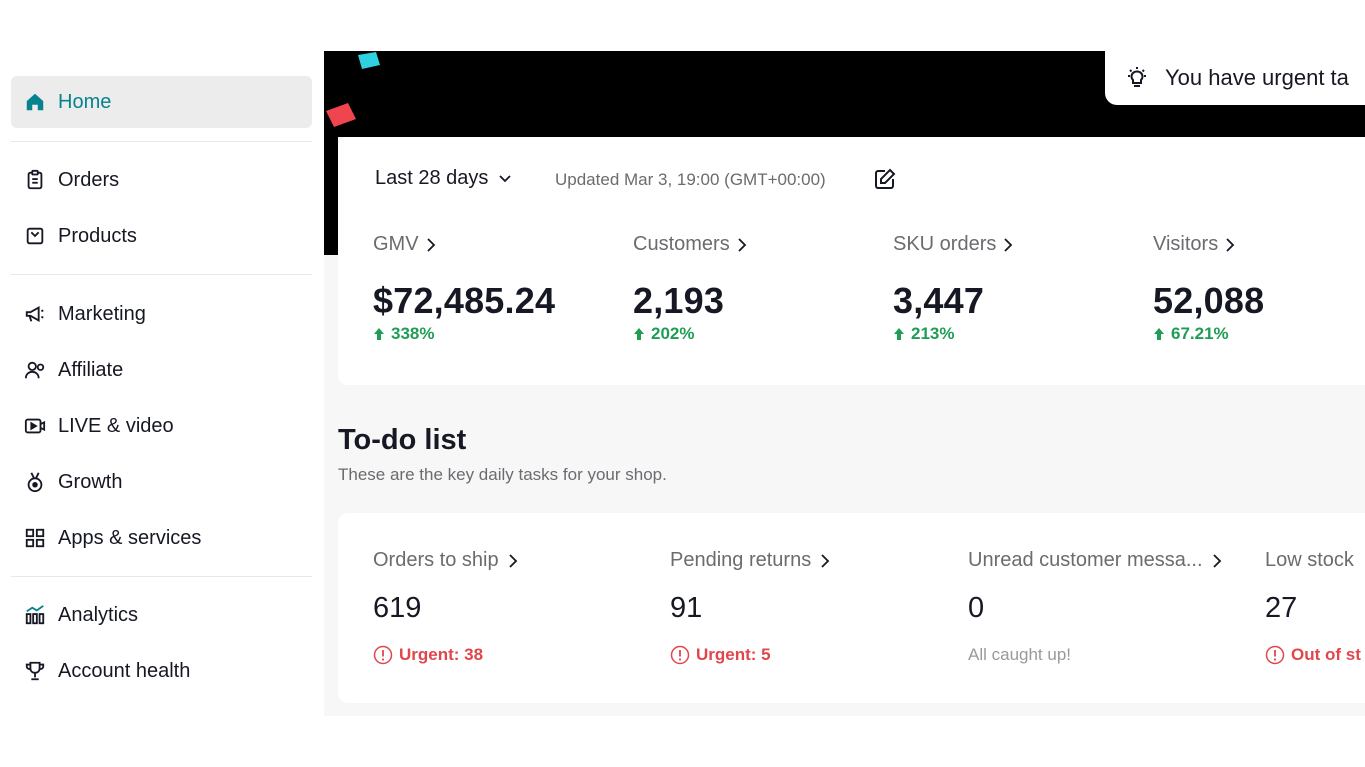 The height and width of the screenshot is (767, 1365). What do you see at coordinates (815, 560) in the screenshot?
I see `task-label-row: Pending returns` at bounding box center [815, 560].